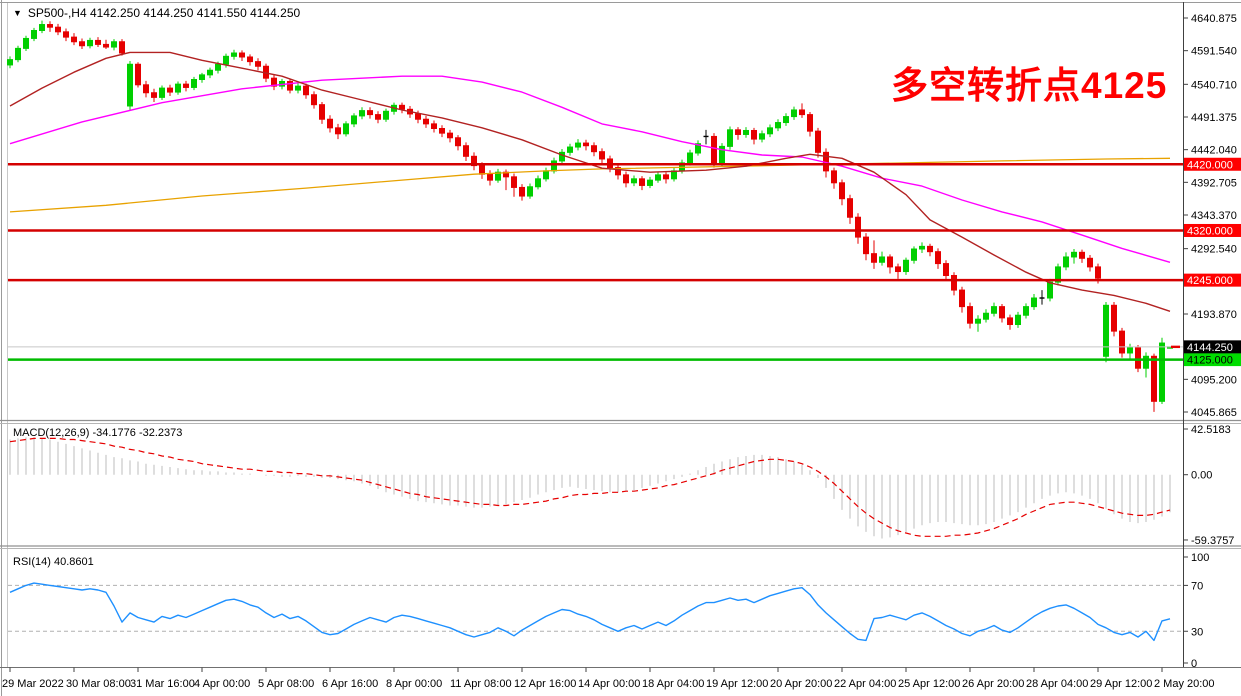 The image size is (1241, 696). I want to click on time-tick-label: 5 Apr 08:00, so click(286, 684).